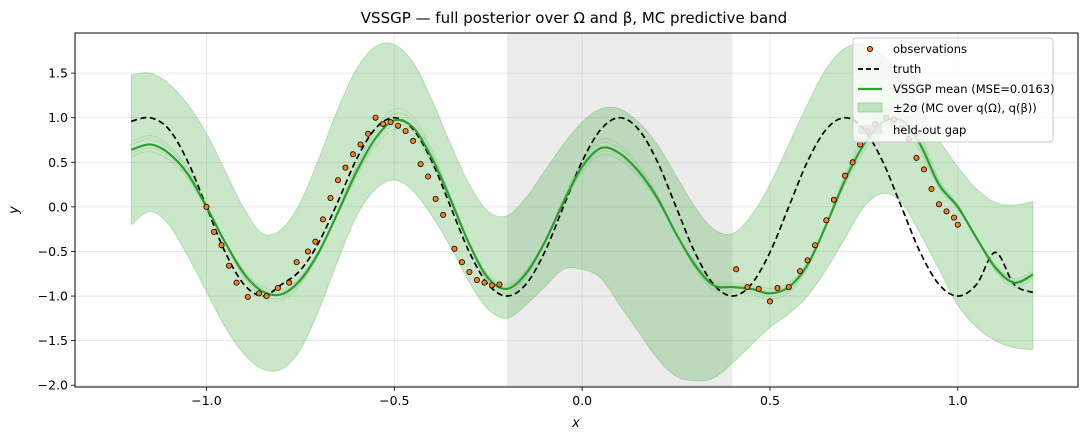 The width and height of the screenshot is (1089, 440). I want to click on y-tick-label: 1.0, so click(58, 117).